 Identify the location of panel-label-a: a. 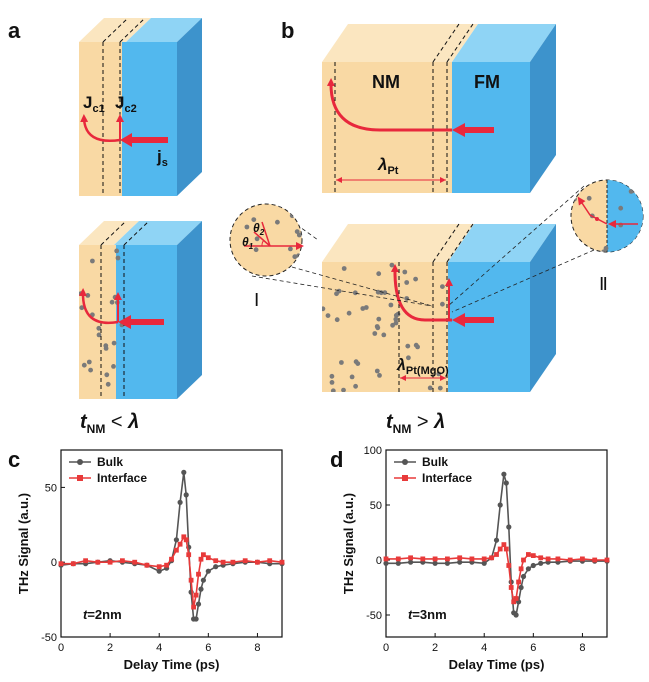
(14, 30).